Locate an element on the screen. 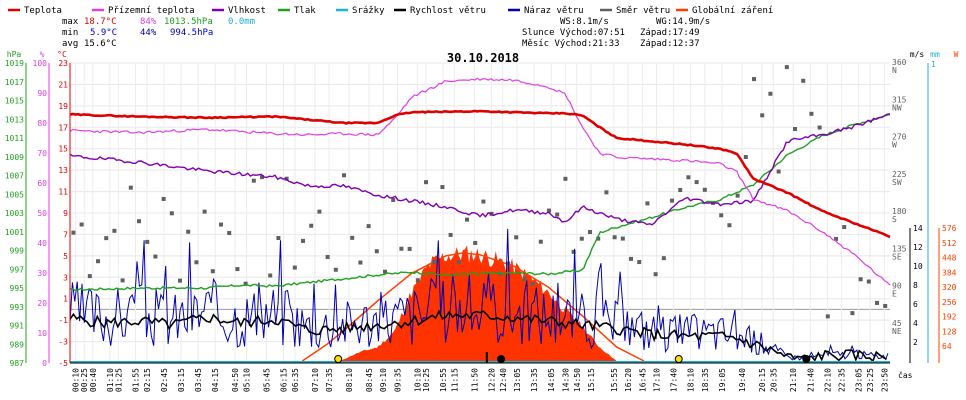 The image size is (966, 400). temp-tick-label: -3 is located at coordinates (63, 342).